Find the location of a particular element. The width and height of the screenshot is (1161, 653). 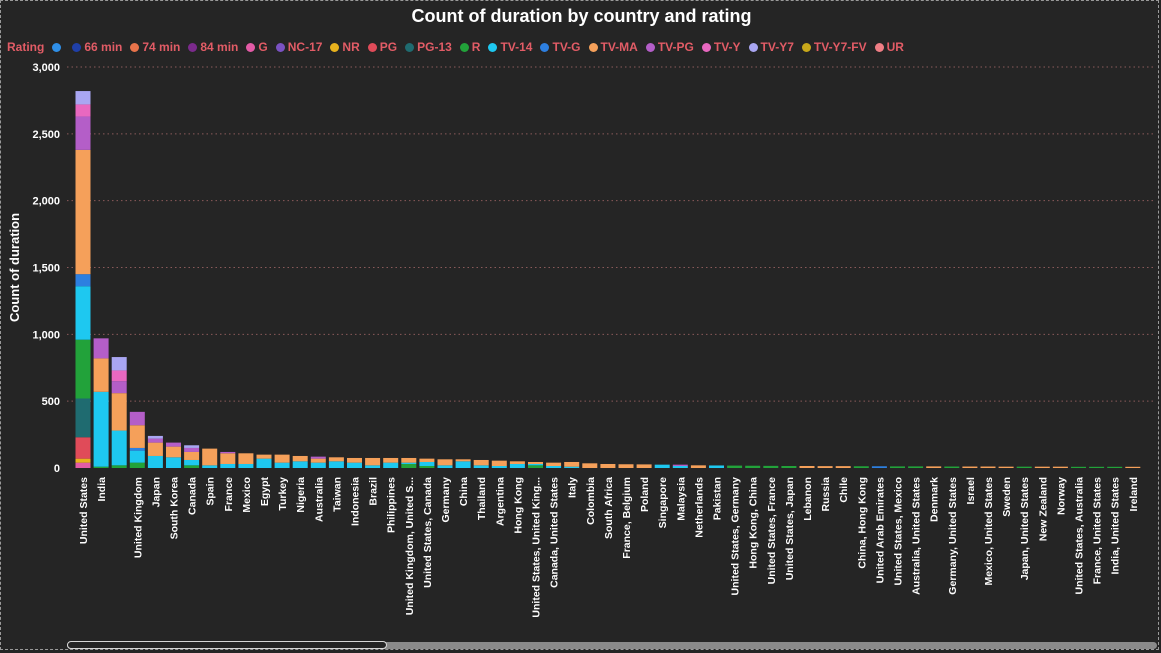

x-tick-label: Lebanon is located at coordinates (808, 499).